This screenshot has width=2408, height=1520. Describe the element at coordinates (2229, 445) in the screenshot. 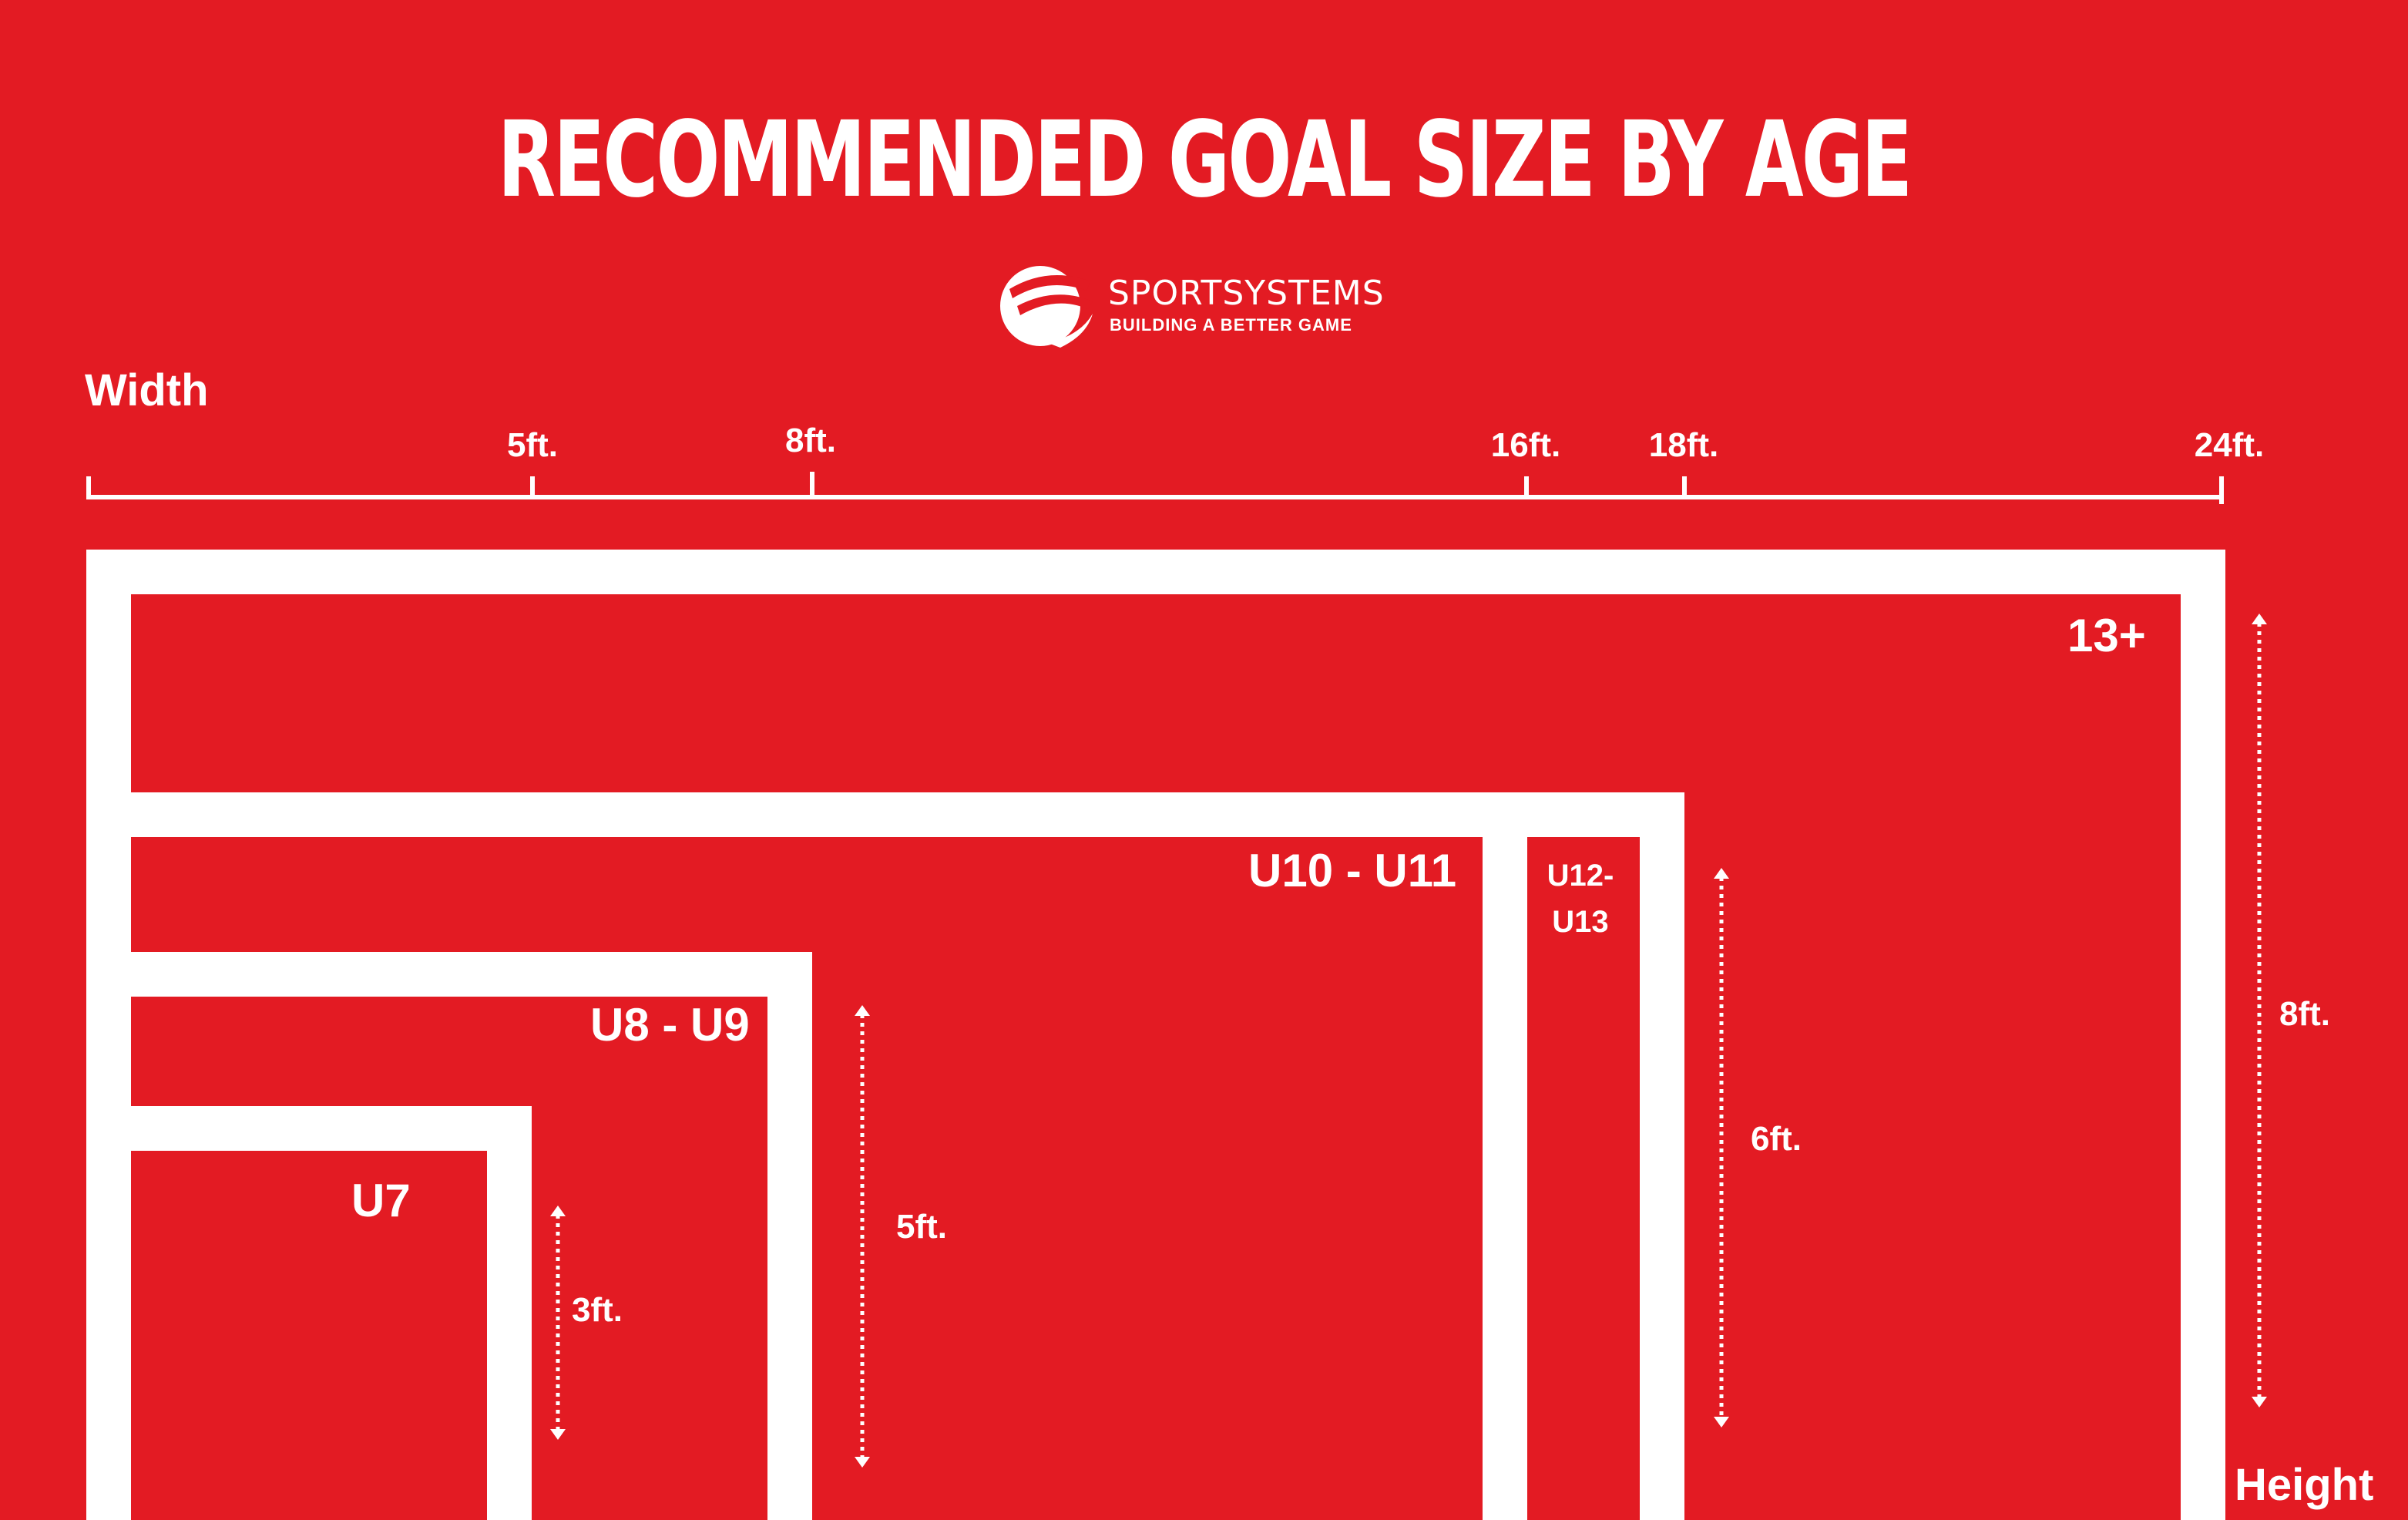

I see `tick-label-24ft: 24ft.` at that location.